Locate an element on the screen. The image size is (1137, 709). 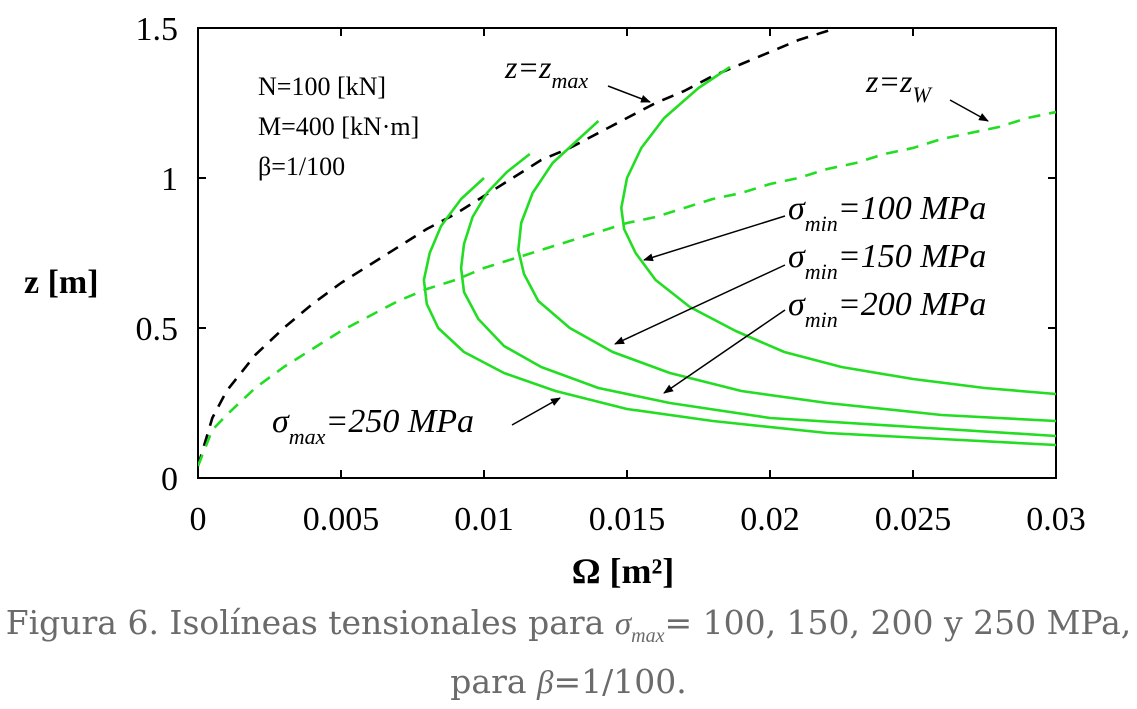
param-m: M=400 [kN·m] is located at coordinates (338, 126).